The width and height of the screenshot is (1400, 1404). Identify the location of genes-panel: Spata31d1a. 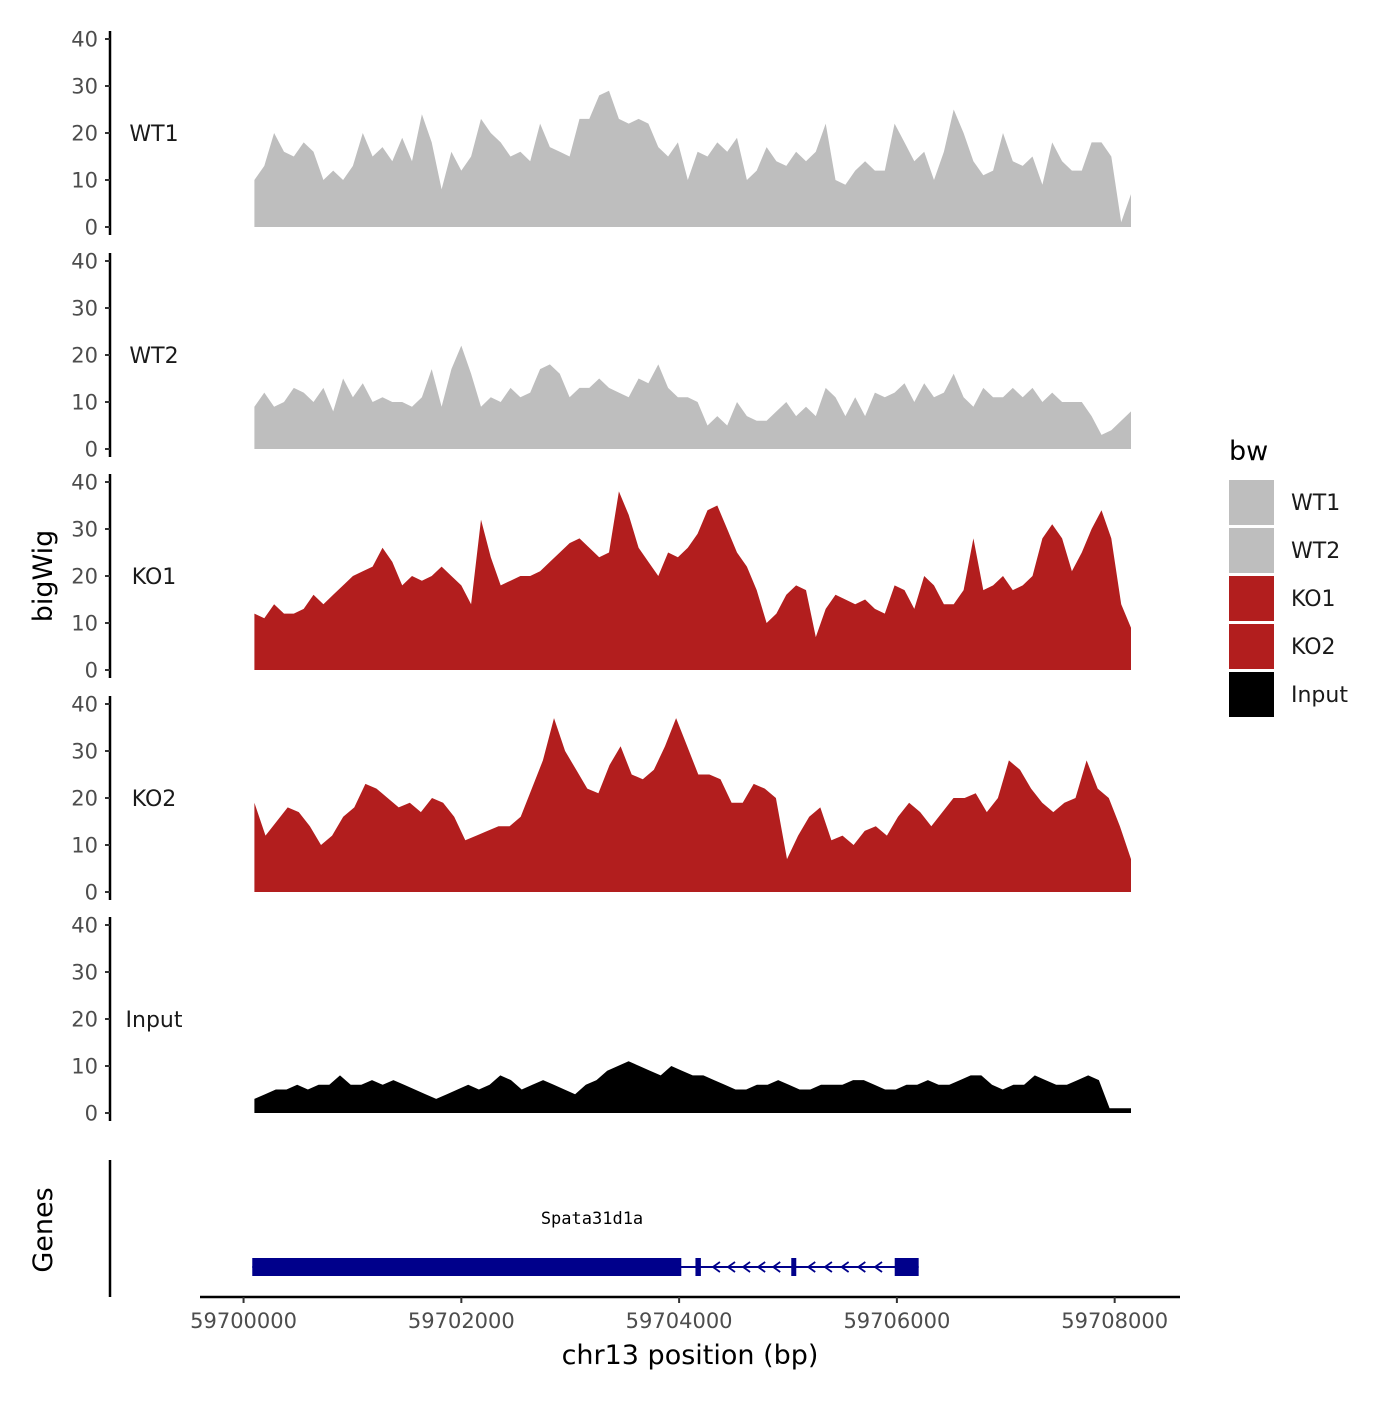
(513, 1228).